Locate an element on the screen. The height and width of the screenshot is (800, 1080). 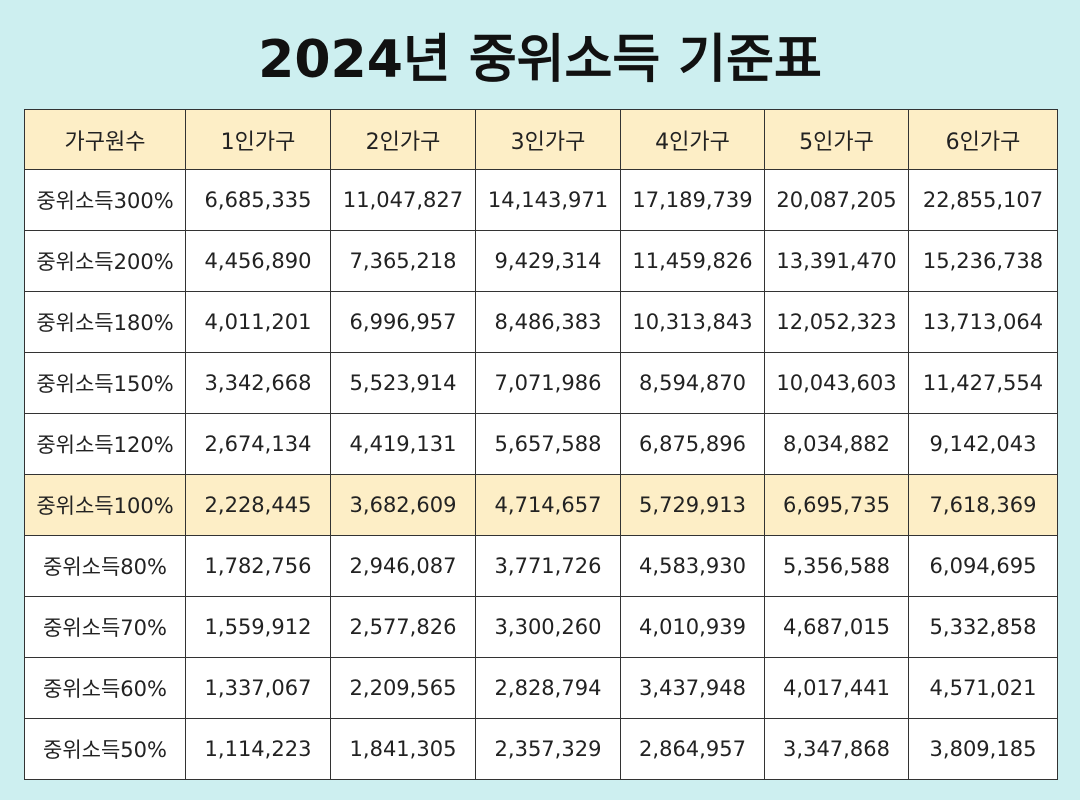
income-value-cell: 1,337,067 is located at coordinates (258, 688).